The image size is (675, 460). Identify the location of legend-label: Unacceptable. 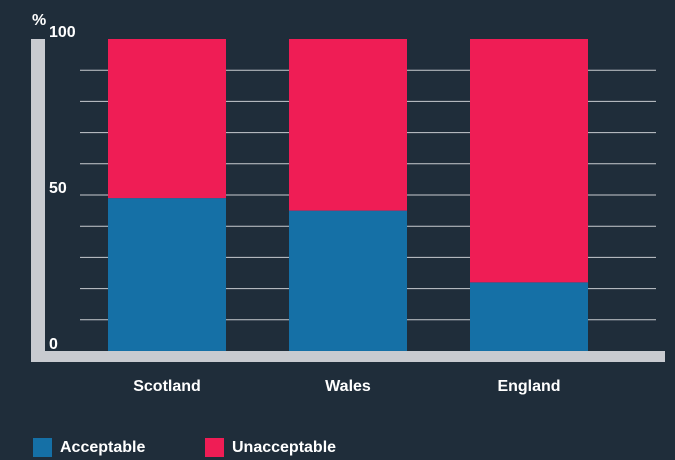
(284, 447).